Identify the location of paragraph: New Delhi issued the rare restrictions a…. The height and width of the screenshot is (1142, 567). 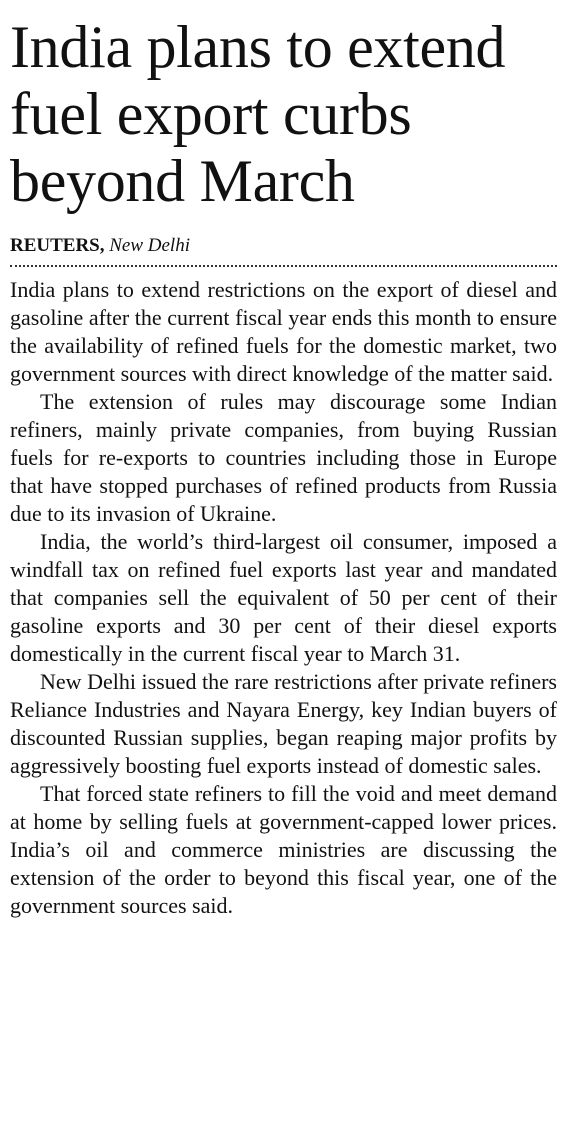
(283, 723).